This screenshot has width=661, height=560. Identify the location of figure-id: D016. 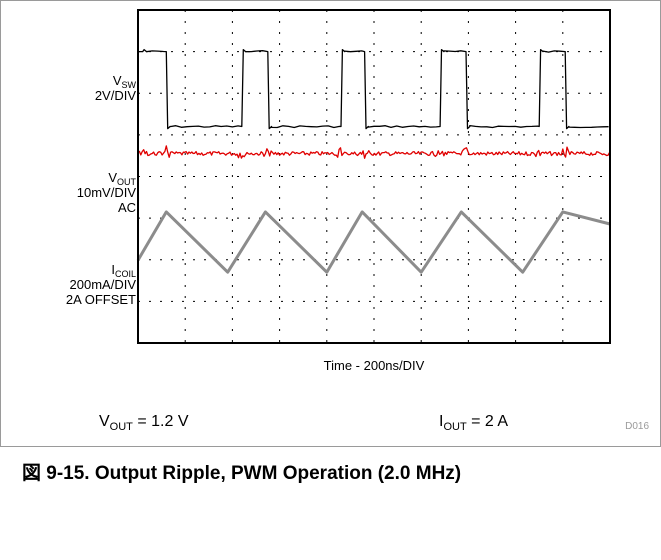
(637, 426).